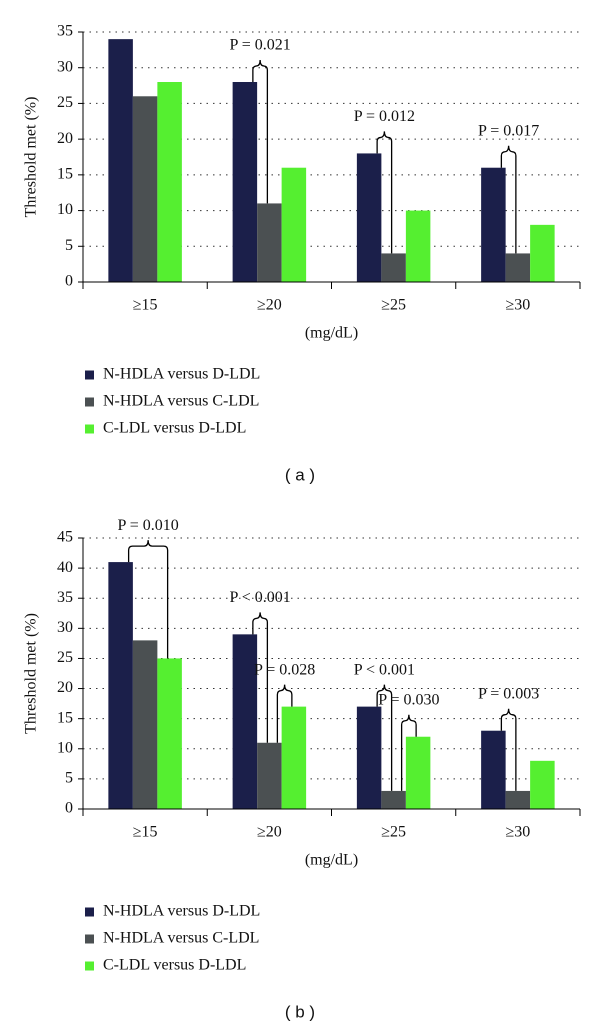  I want to click on p-value: P = 0.028, so click(284, 669).